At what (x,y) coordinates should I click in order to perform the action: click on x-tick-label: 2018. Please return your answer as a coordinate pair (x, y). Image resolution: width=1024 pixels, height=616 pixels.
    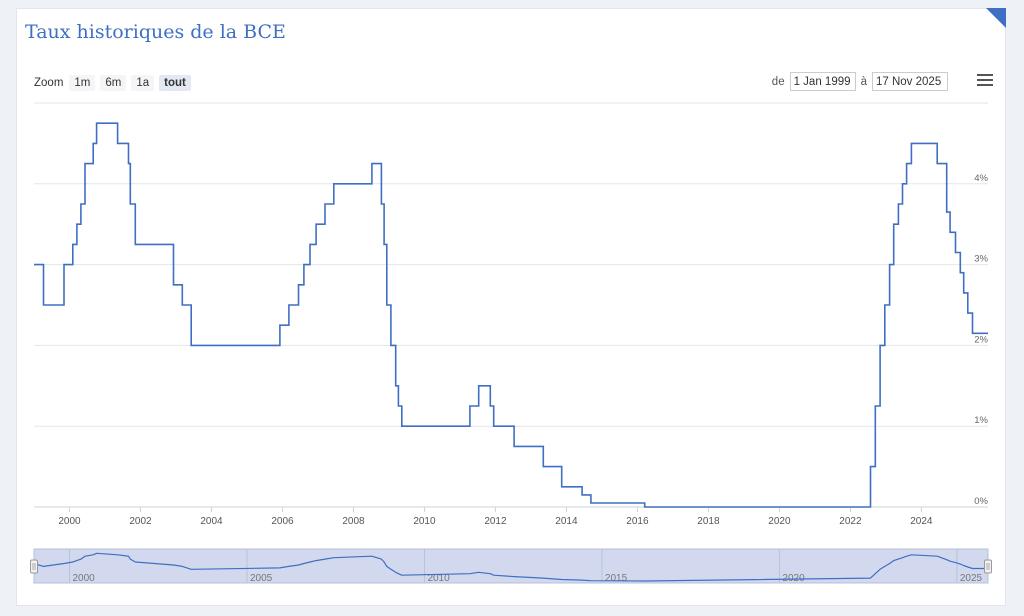
    Looking at the image, I should click on (708, 521).